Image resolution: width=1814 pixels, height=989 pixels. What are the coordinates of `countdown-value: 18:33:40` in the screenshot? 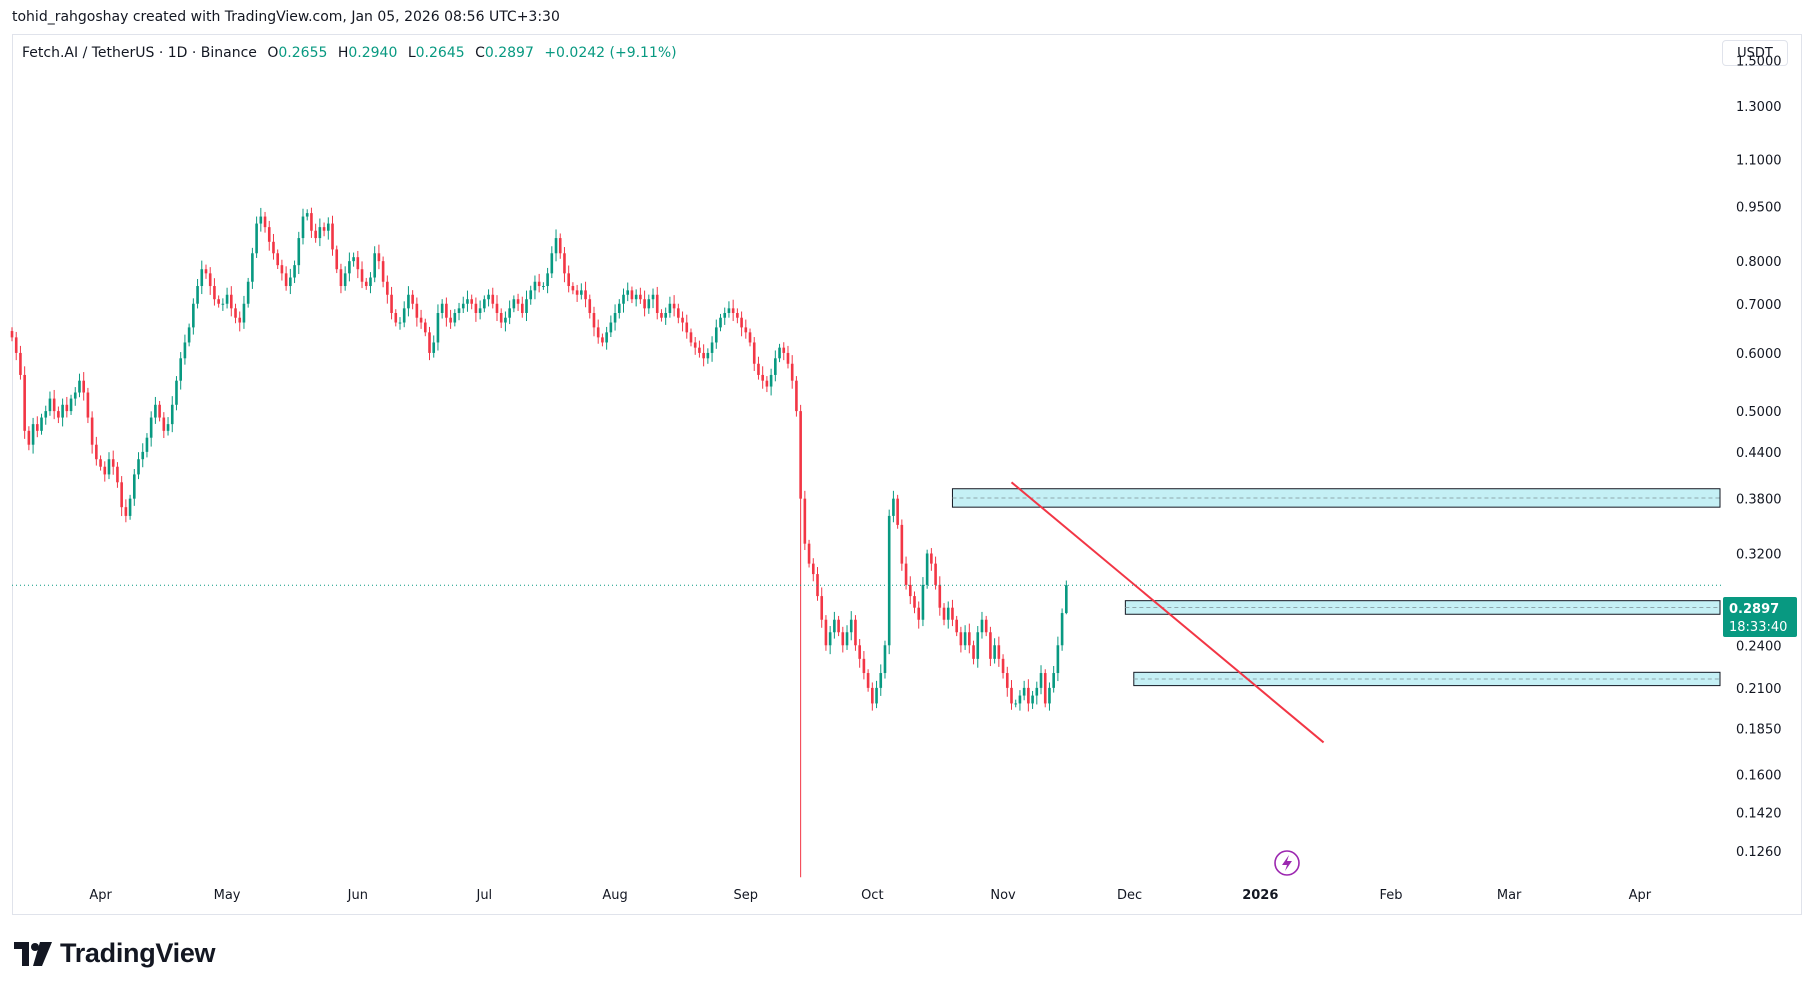 It's located at (1758, 627).